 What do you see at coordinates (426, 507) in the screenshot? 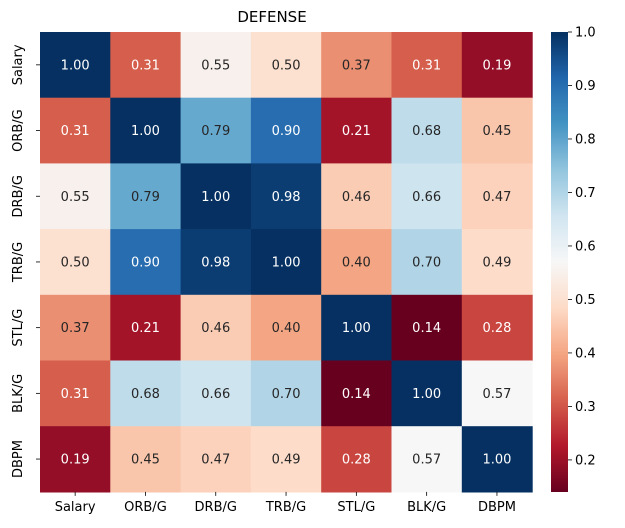
I see `x-tick-label: BLK/G` at bounding box center [426, 507].